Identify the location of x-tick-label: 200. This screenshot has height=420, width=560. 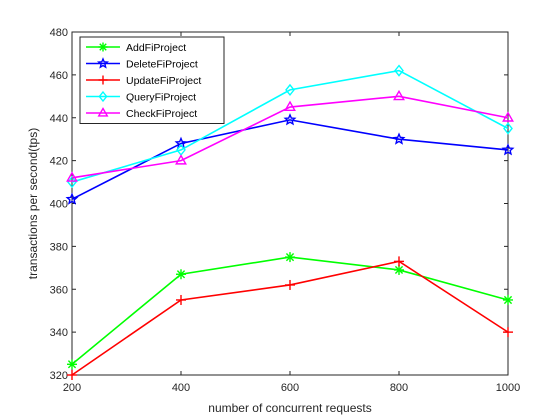
(72, 388).